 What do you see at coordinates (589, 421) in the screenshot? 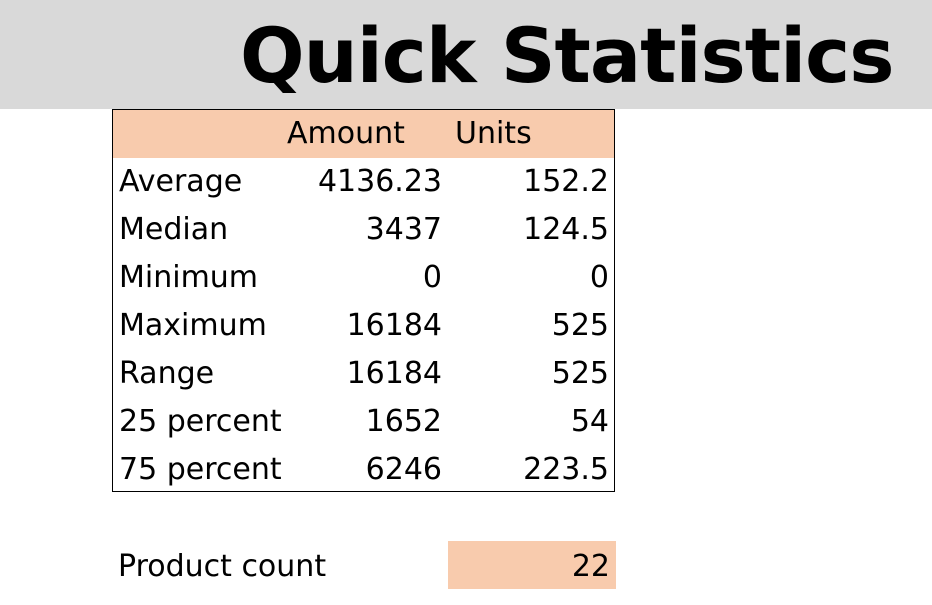
I see `units-cell: 54` at bounding box center [589, 421].